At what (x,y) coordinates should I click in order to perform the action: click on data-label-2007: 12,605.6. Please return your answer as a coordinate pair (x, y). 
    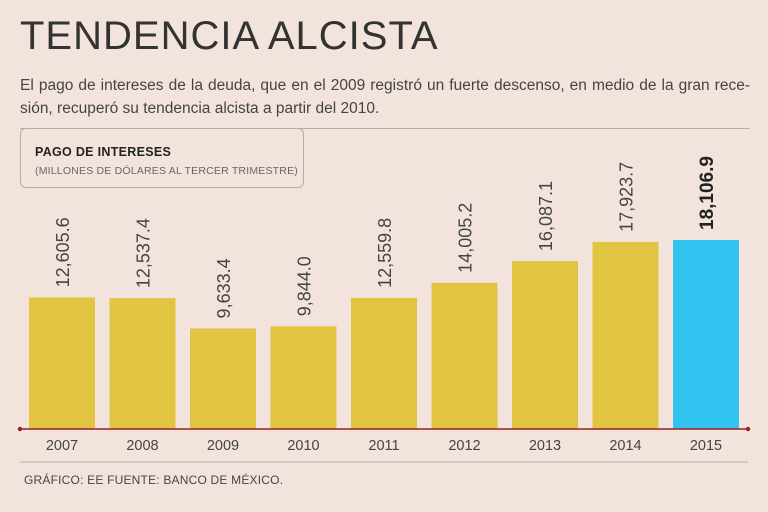
    Looking at the image, I should click on (63, 252).